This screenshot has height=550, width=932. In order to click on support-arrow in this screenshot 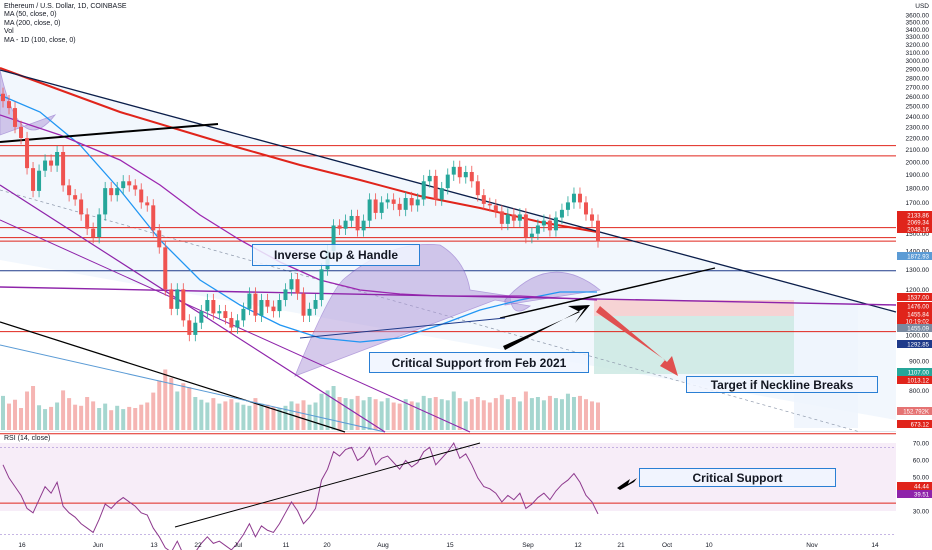, I will do `click(546, 327)`.